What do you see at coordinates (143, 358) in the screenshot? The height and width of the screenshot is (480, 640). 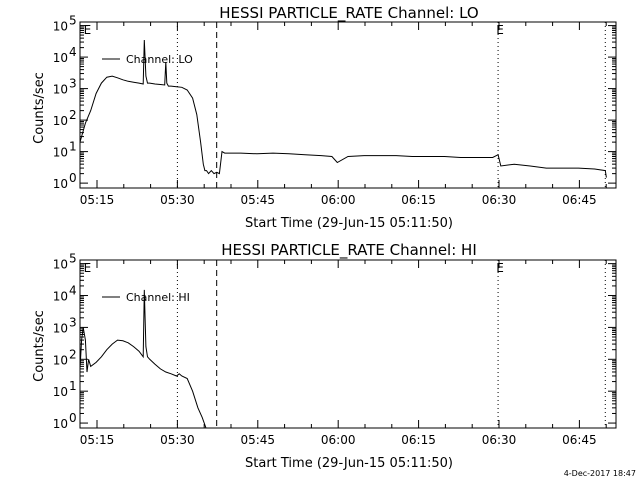 I see `series-line` at bounding box center [143, 358].